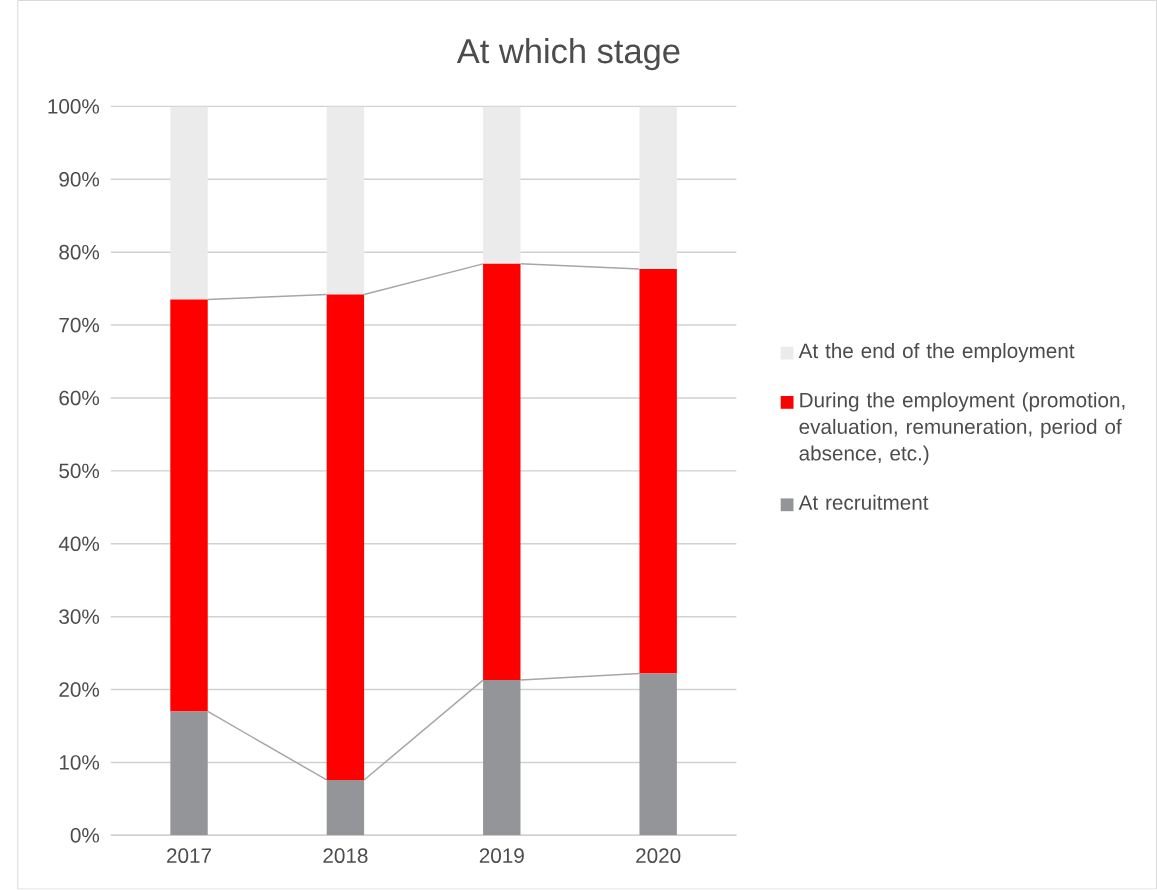 The width and height of the screenshot is (1157, 890). What do you see at coordinates (189, 856) in the screenshot?
I see `x-tick-label: 2017` at bounding box center [189, 856].